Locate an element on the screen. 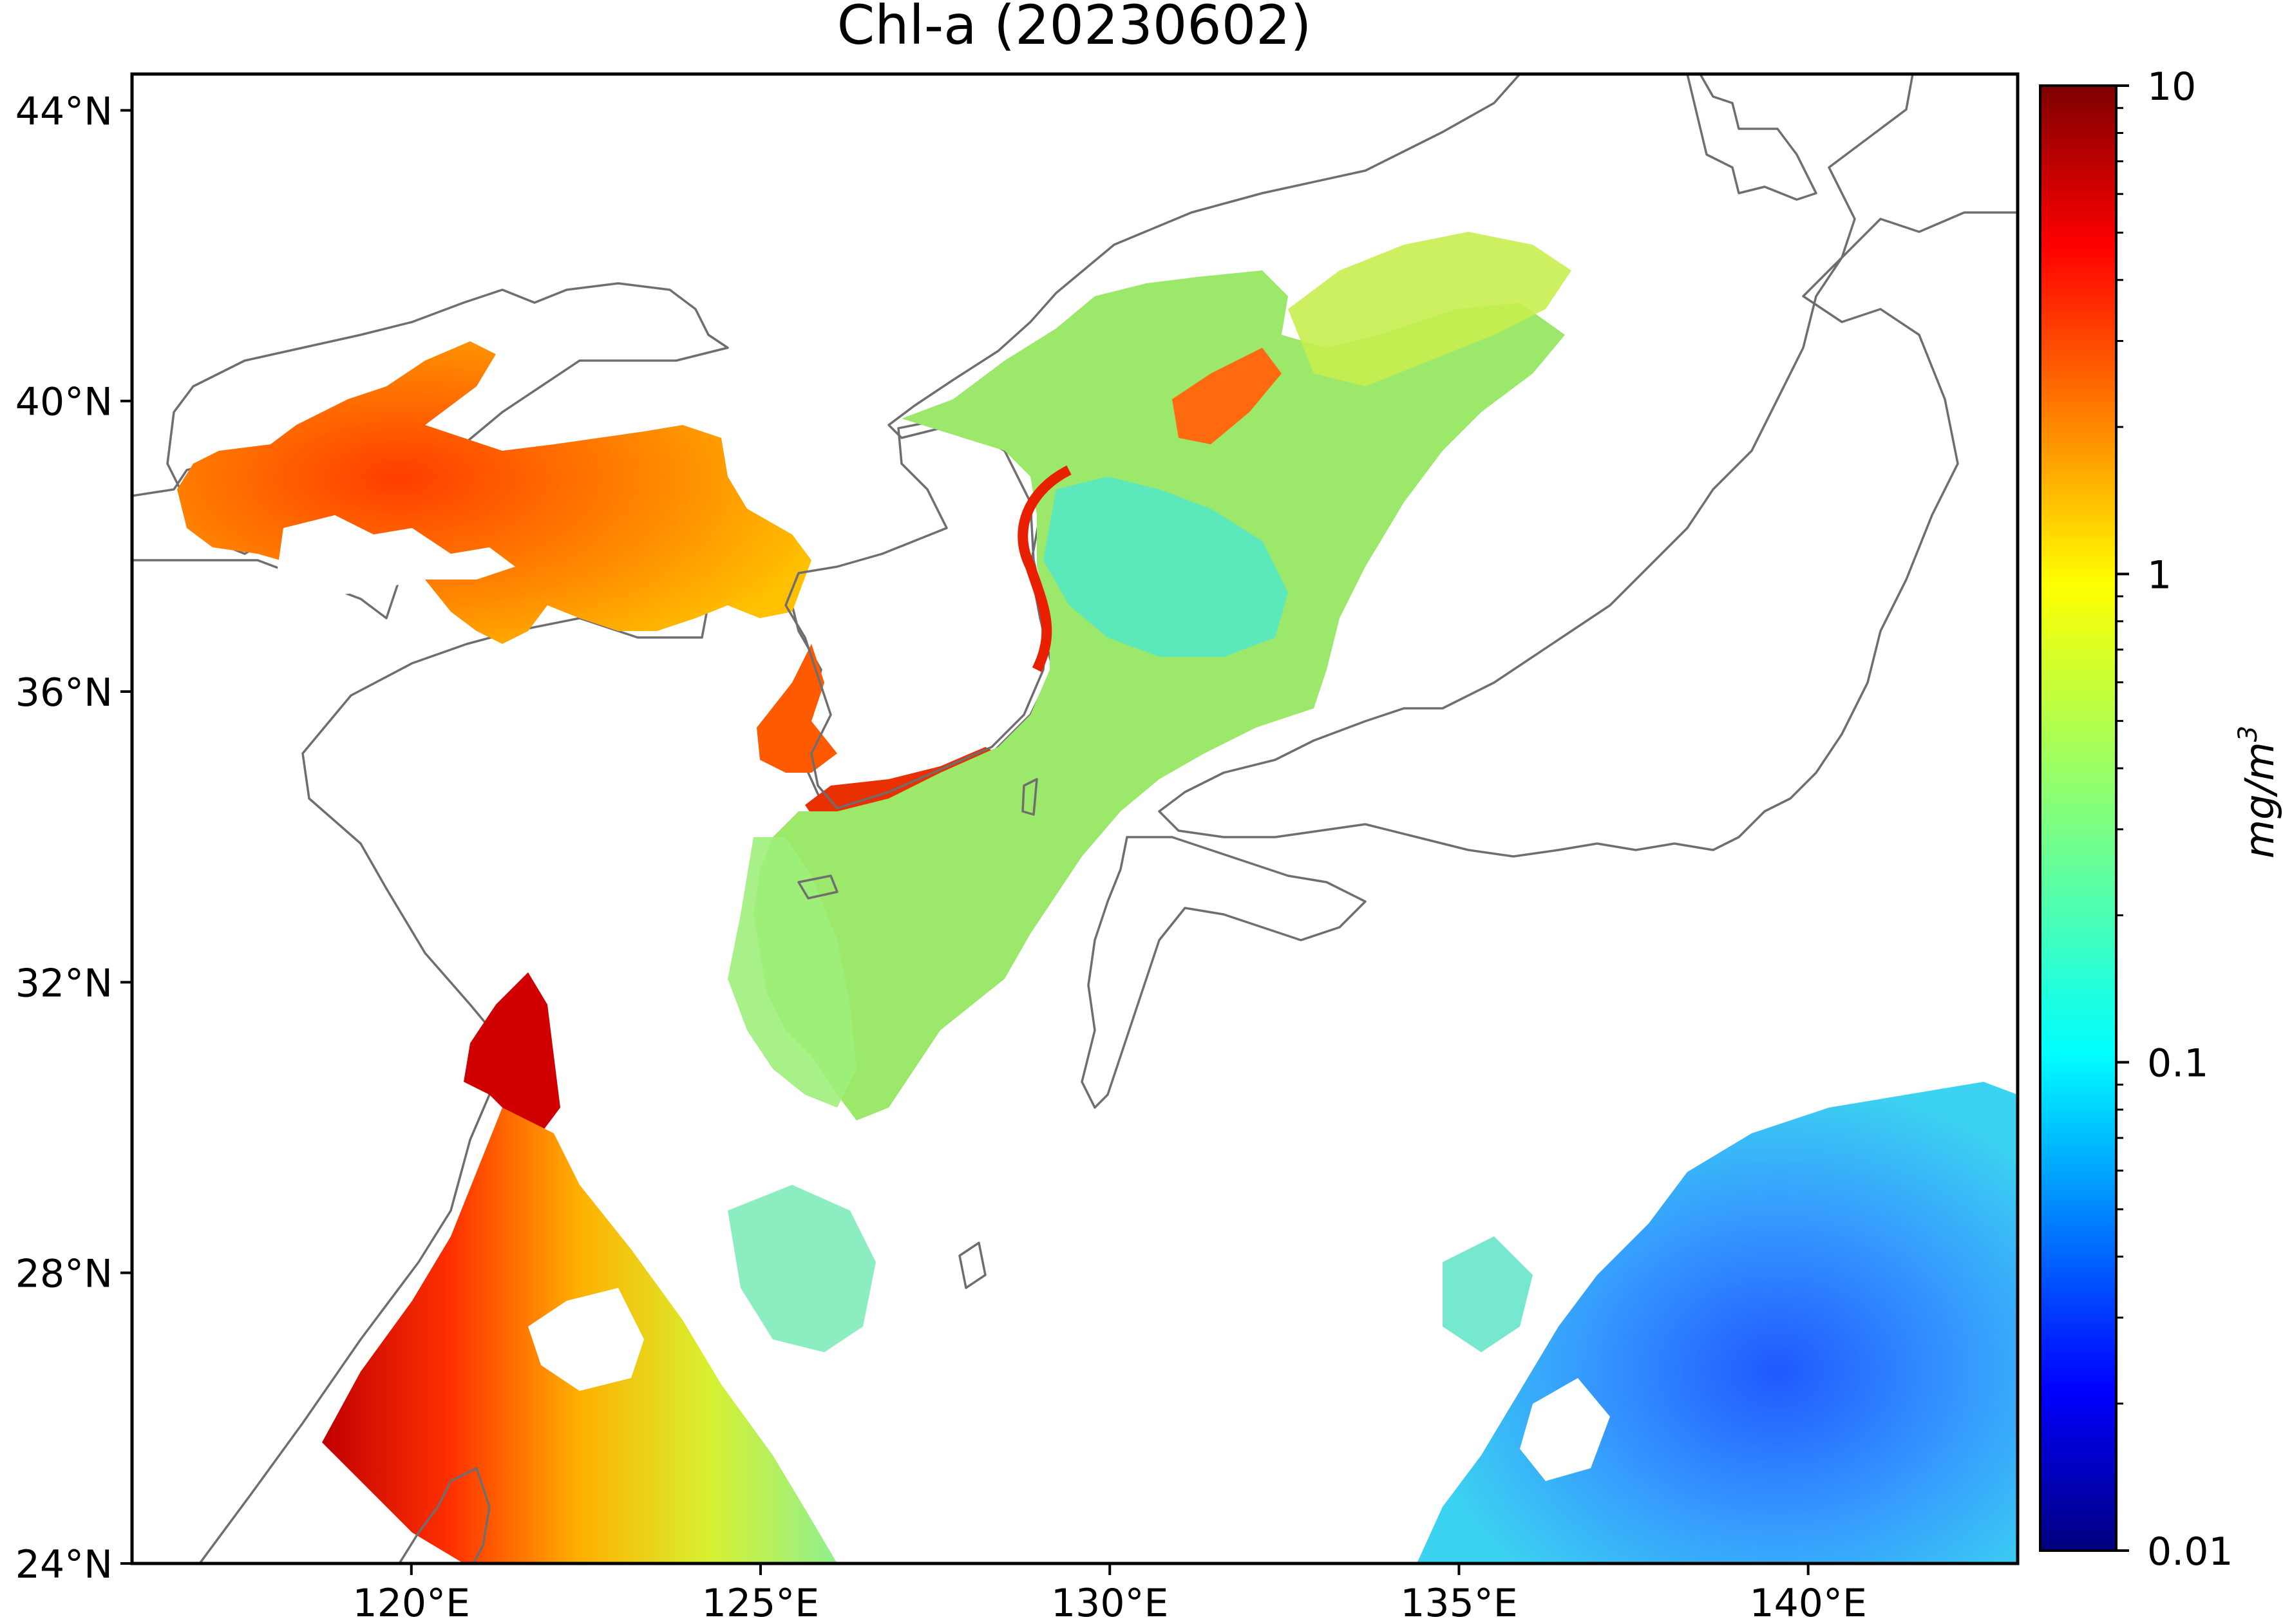 The width and height of the screenshot is (2283, 1624). colorbar-tick-label: 10 is located at coordinates (2171, 87).